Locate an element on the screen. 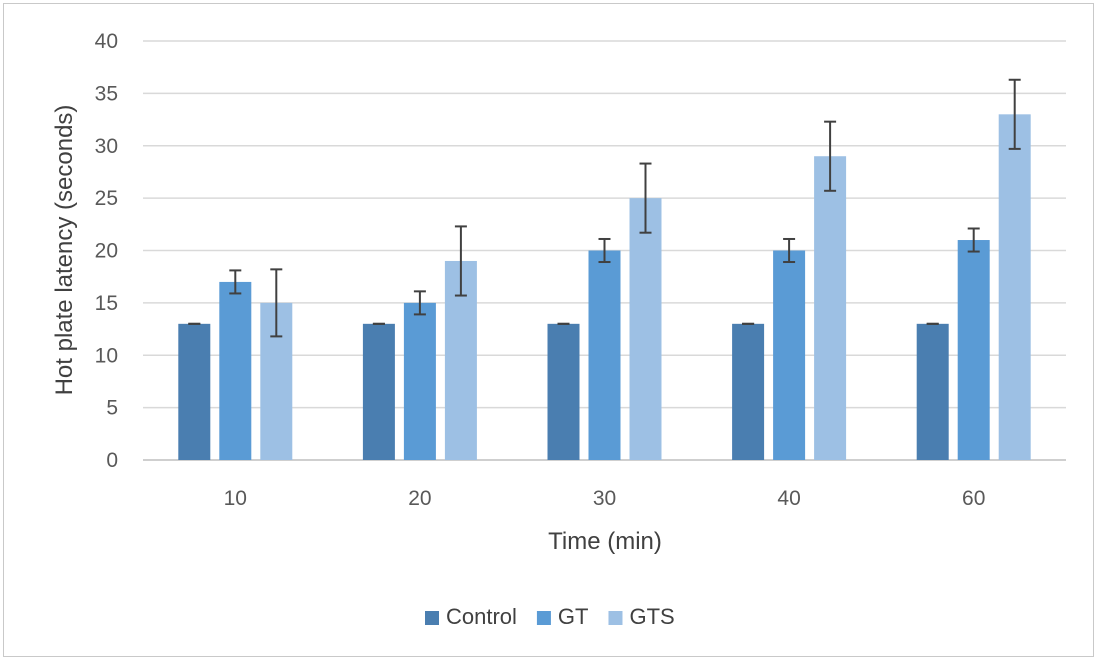 This screenshot has height=662, width=1099. y-axis-title: Hot plate latency (seconds) is located at coordinates (64, 250).